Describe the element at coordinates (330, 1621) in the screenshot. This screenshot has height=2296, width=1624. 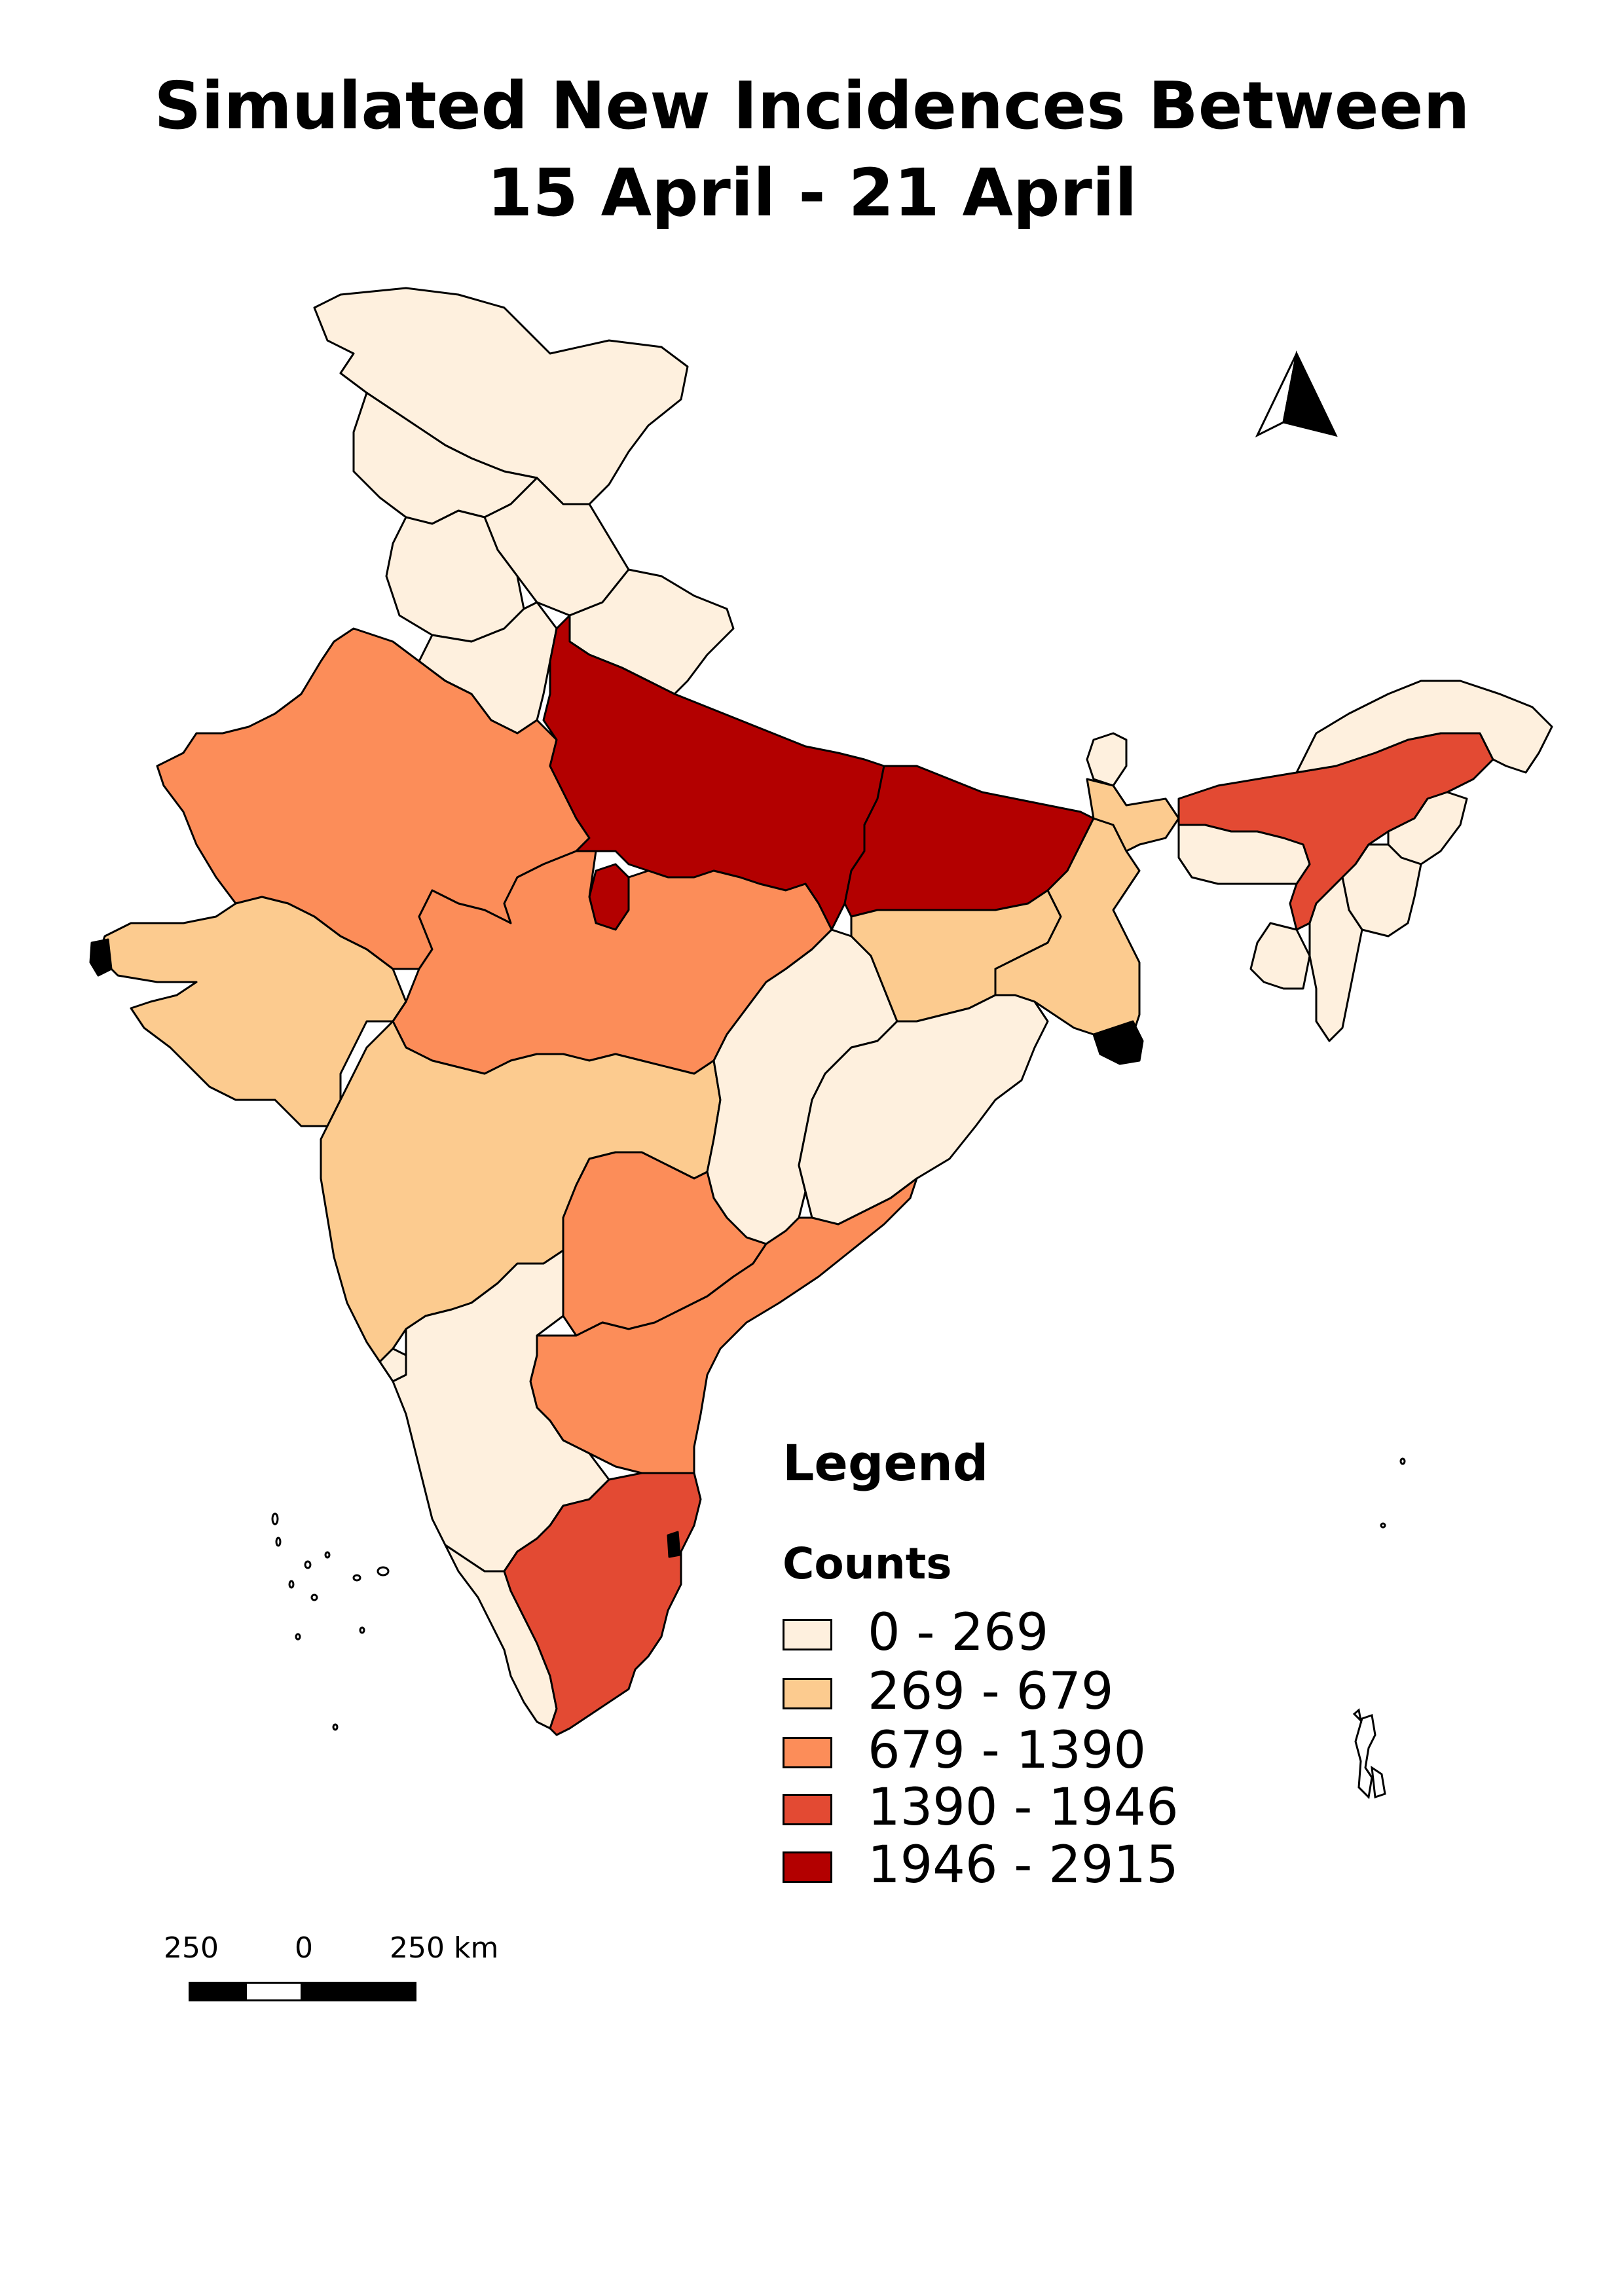
I see `lakshadweep-islands` at that location.